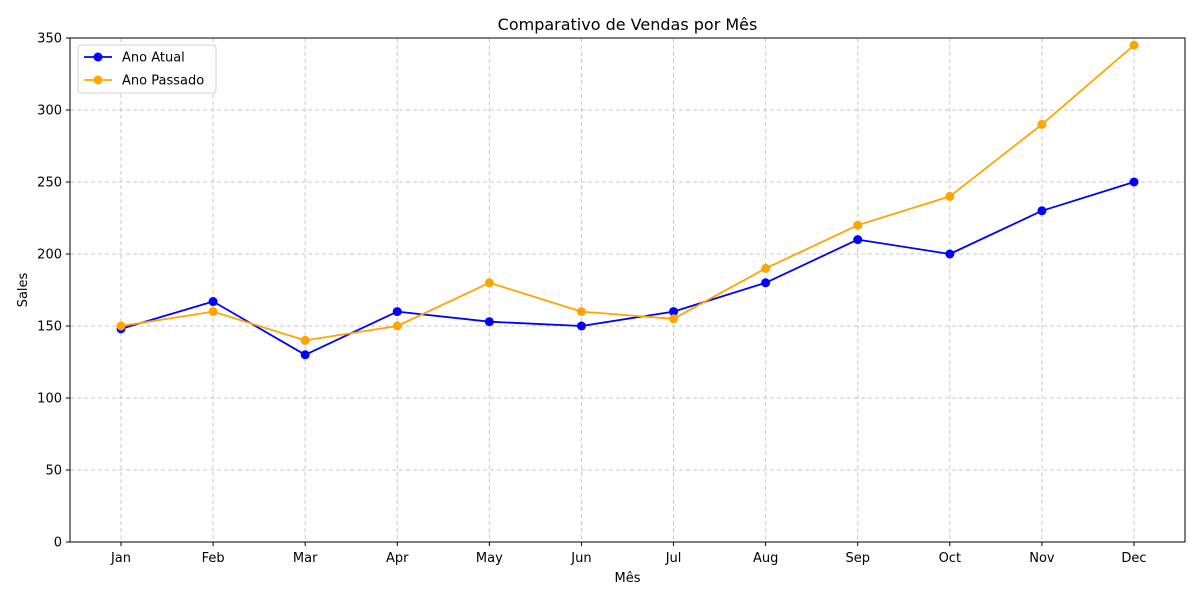 The width and height of the screenshot is (1200, 604). What do you see at coordinates (950, 558) in the screenshot?
I see `x-tick-label: Oct` at bounding box center [950, 558].